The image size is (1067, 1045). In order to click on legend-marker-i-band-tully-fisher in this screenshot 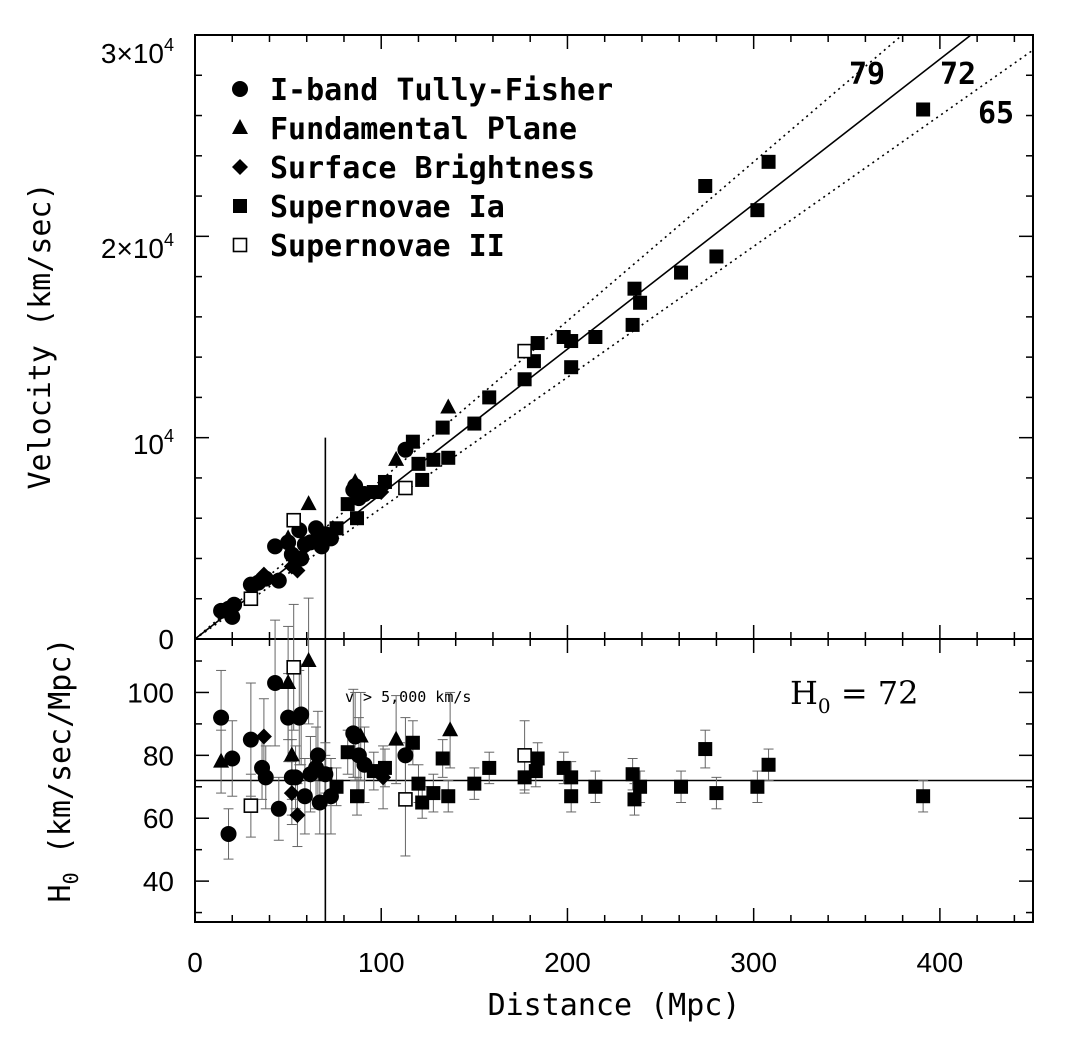, I will do `click(240, 89)`.